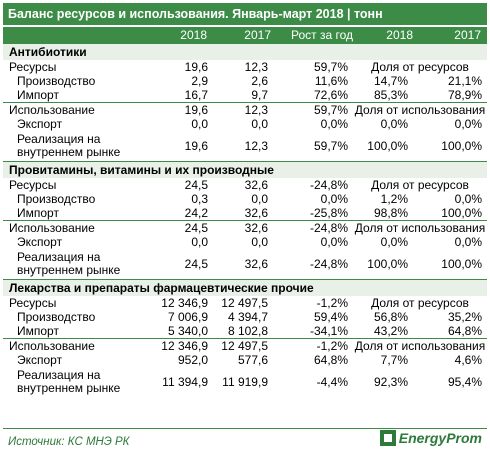 This screenshot has height=456, width=490. What do you see at coordinates (245, 81) in the screenshot?
I see `table-row: Производство 2,9 2,6 11,6% 14,7% 21,1%` at bounding box center [245, 81].